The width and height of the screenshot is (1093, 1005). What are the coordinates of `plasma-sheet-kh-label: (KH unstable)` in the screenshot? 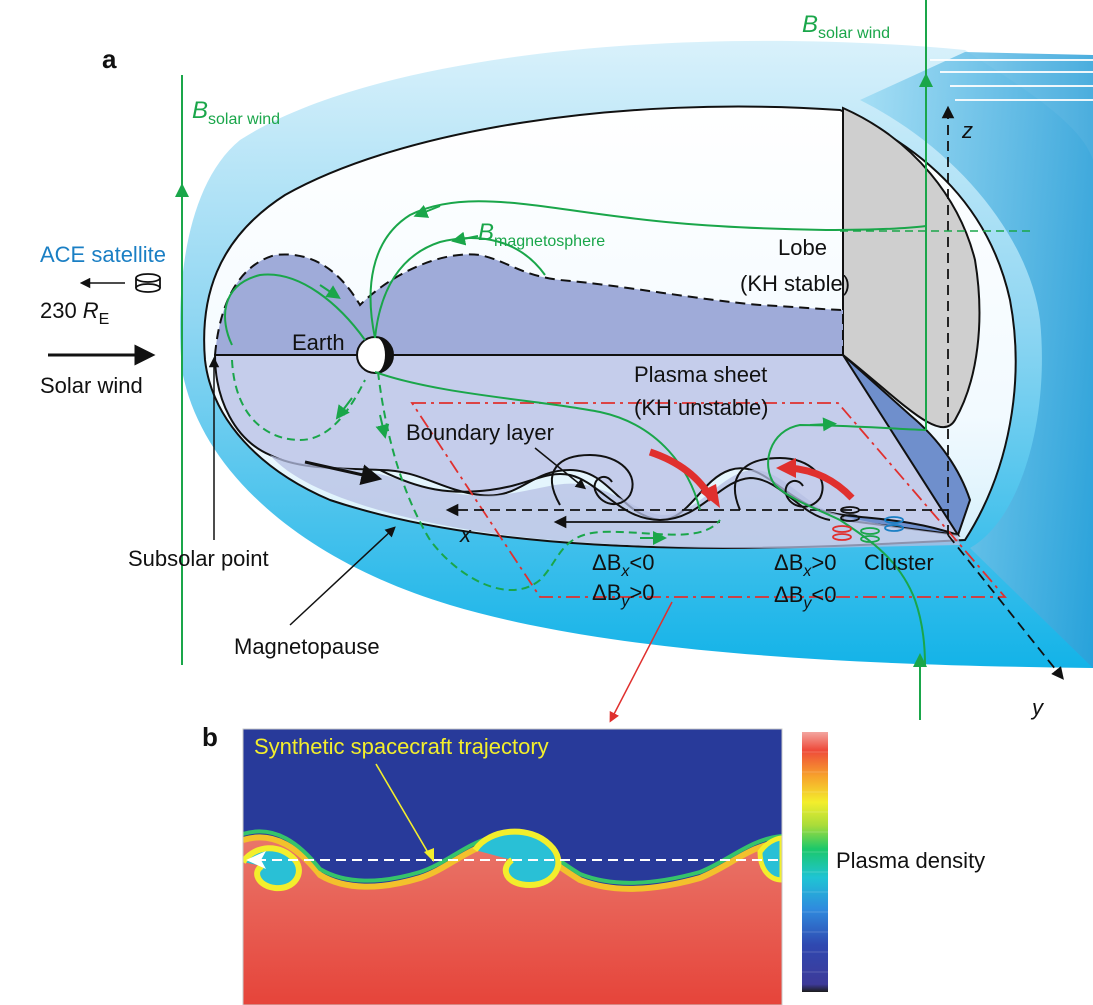 It's located at (701, 407).